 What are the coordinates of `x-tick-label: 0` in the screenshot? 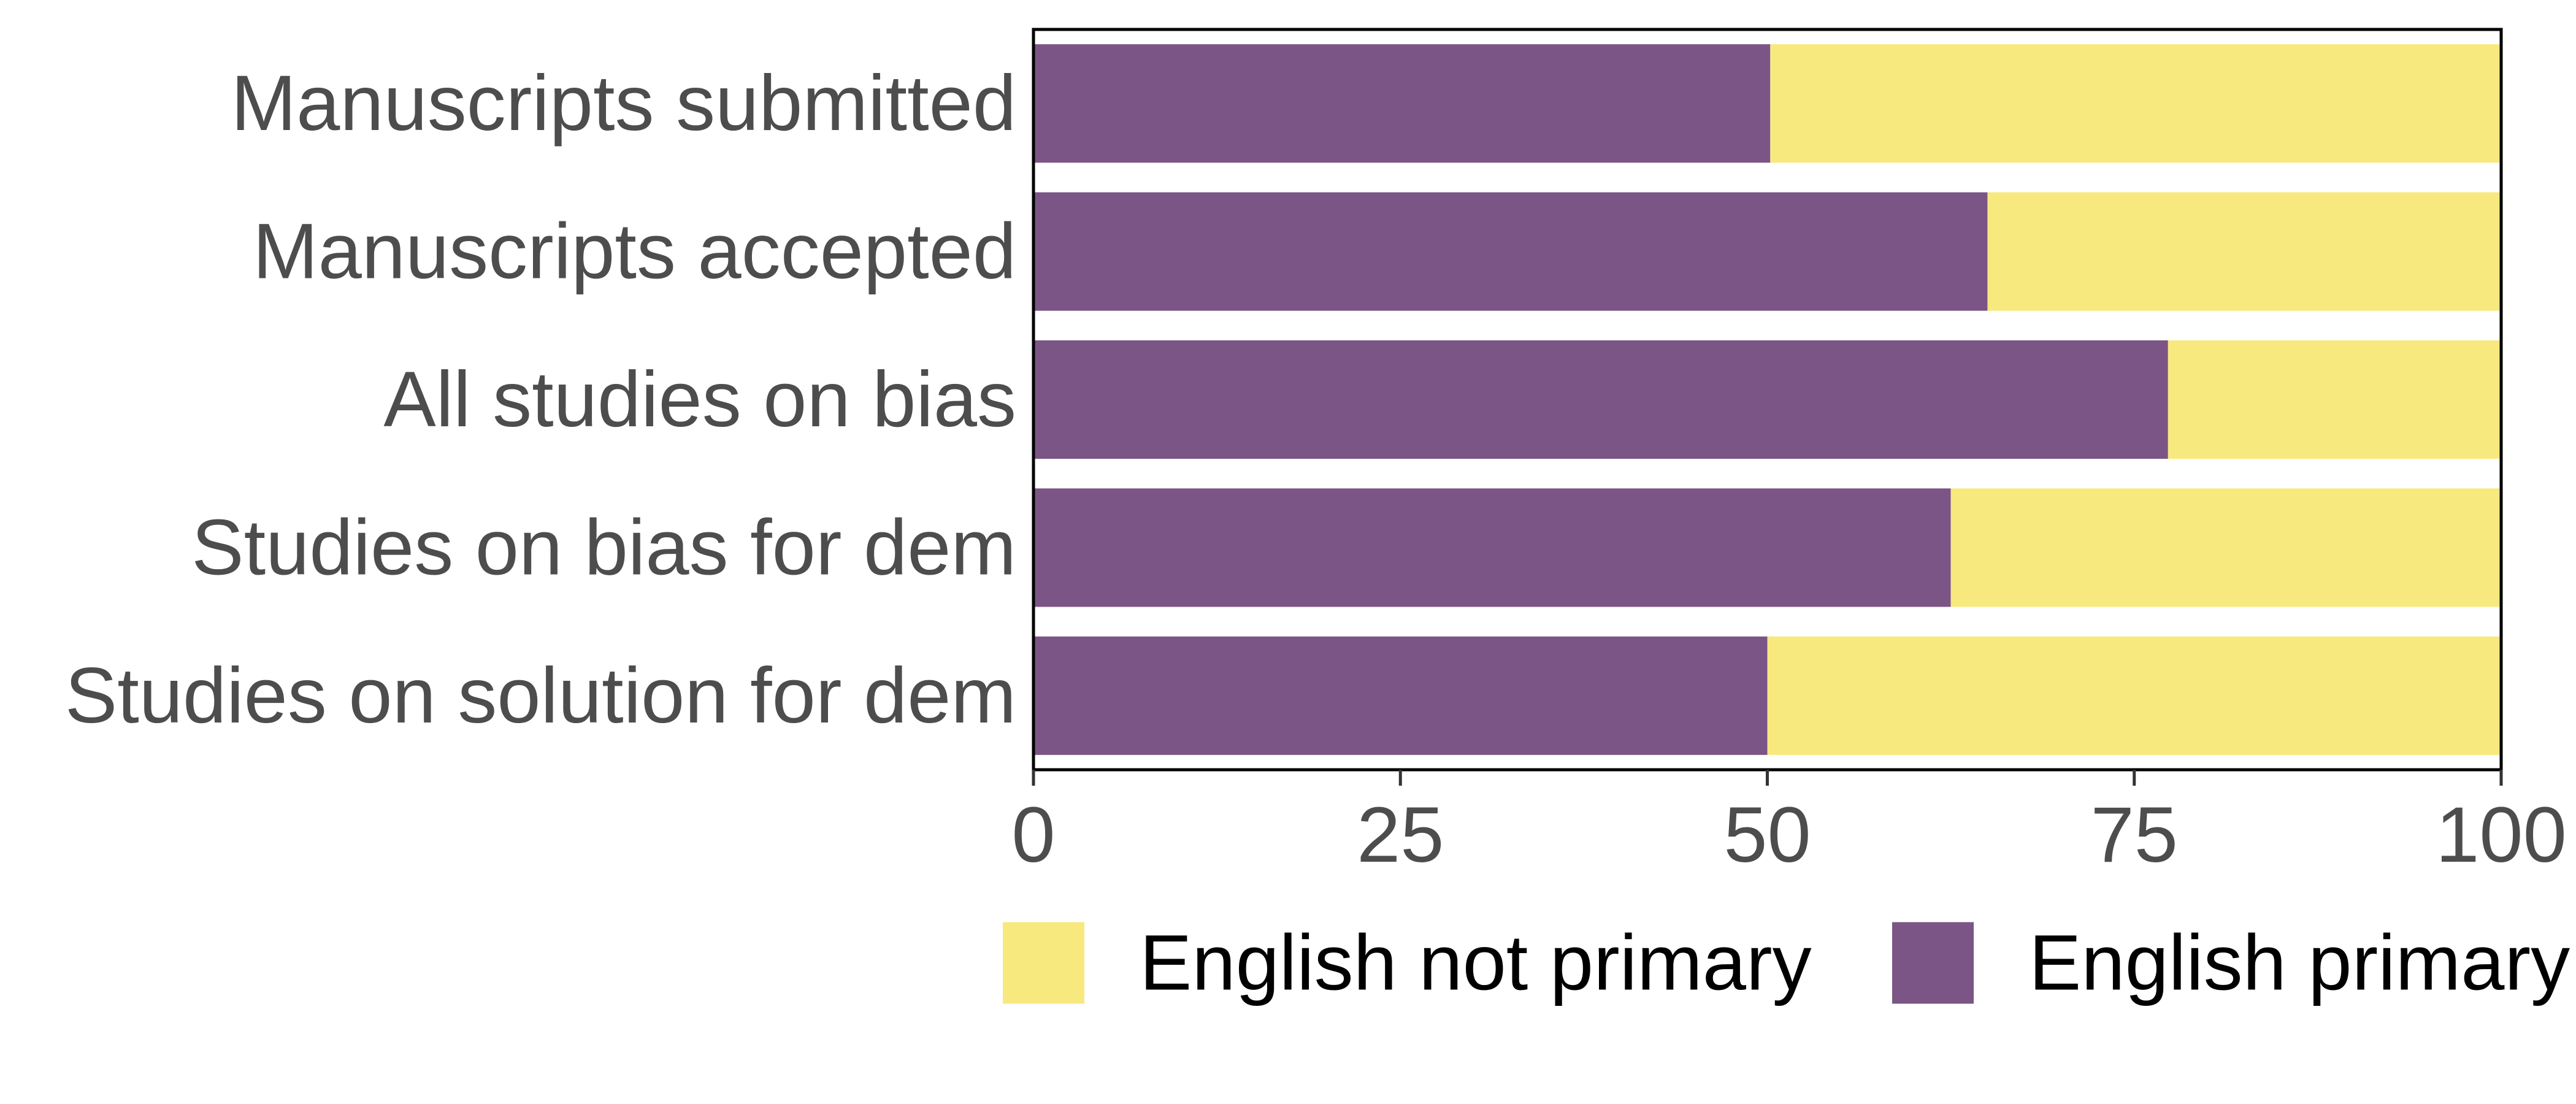 It's located at (1033, 835).